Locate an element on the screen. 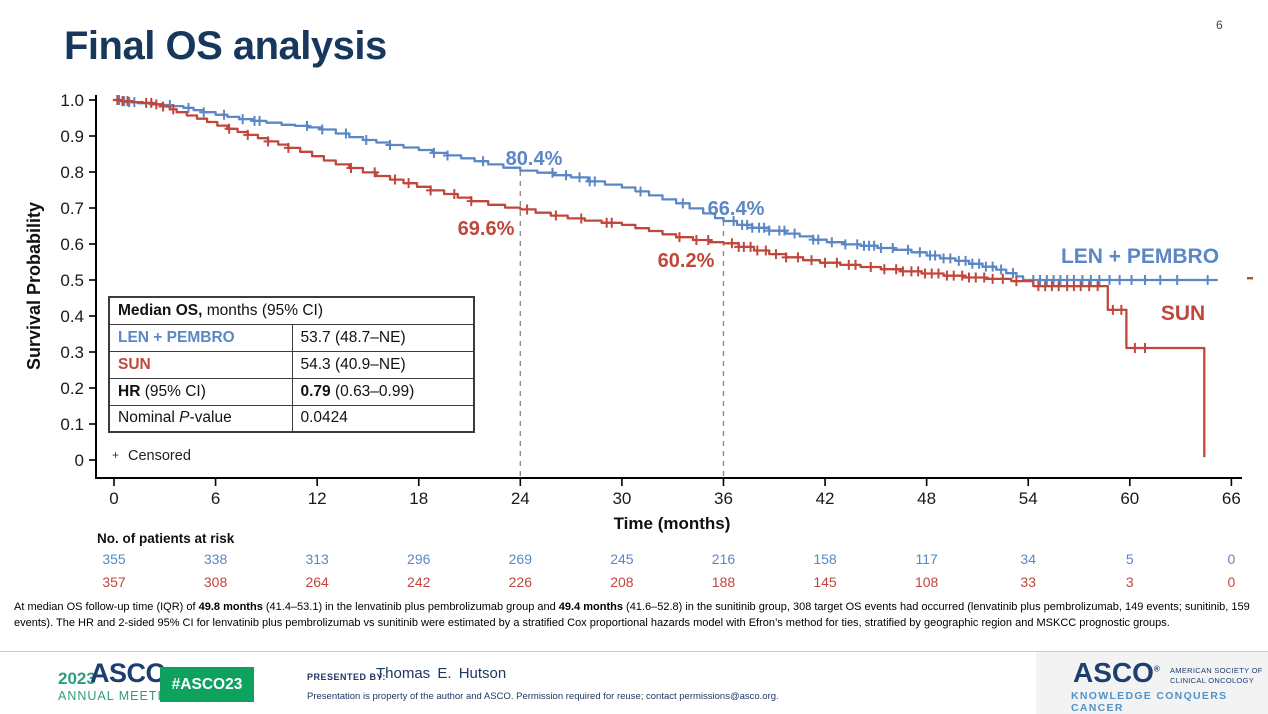 The image size is (1268, 714). at-risk-value: 117 is located at coordinates (926, 559).